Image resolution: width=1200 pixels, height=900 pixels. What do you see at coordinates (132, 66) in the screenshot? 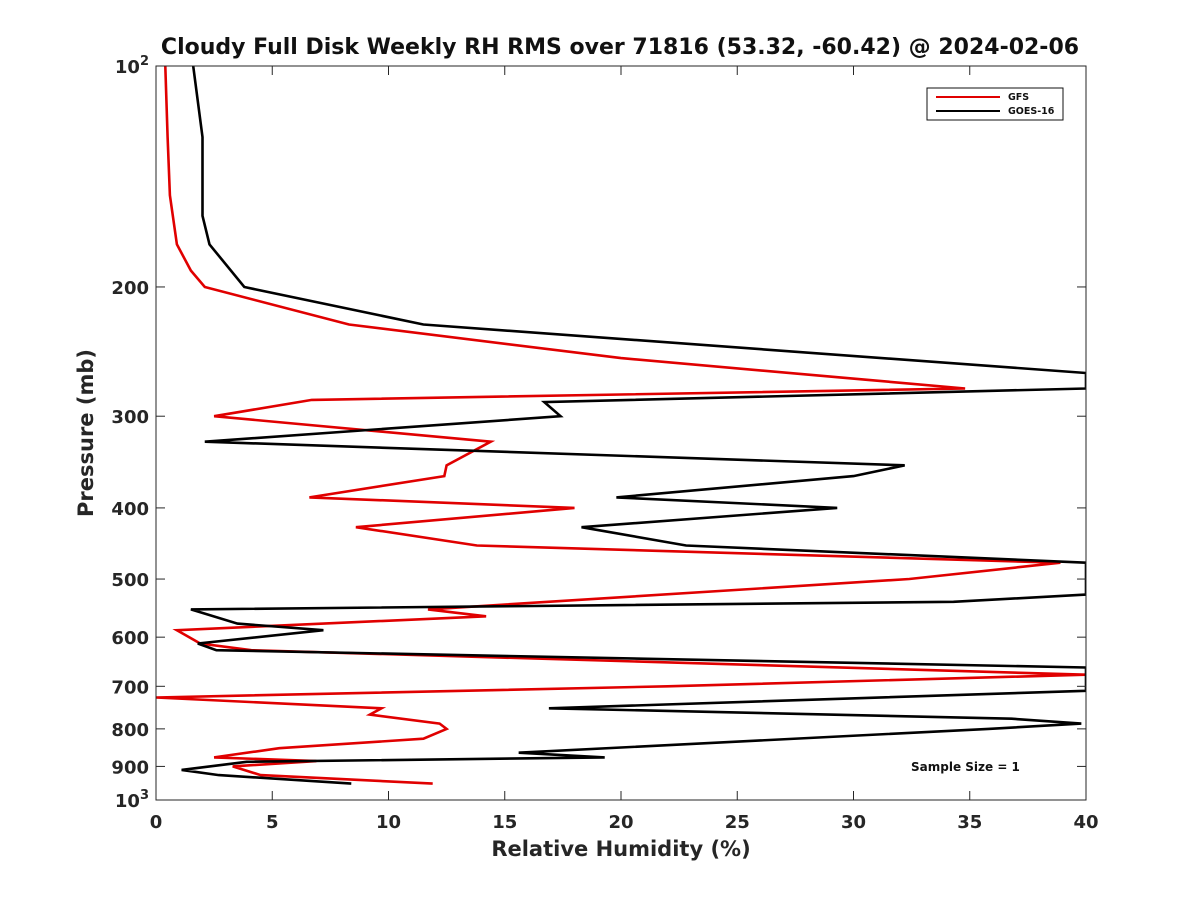
I see `y-tick-label: 10²` at bounding box center [132, 66].